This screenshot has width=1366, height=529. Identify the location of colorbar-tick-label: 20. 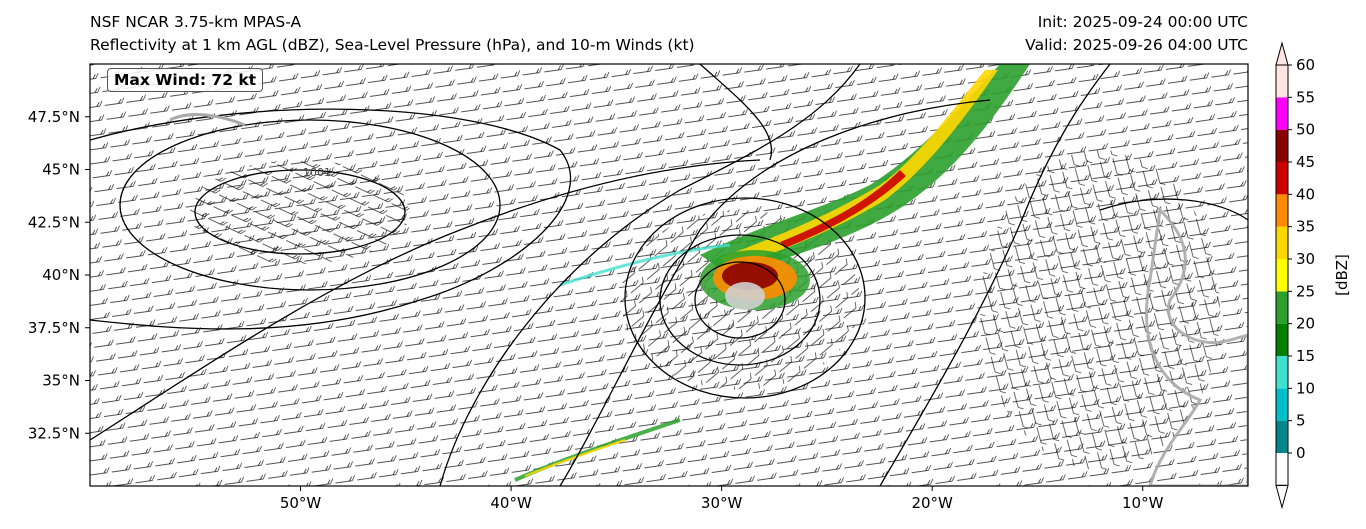
(1305, 324).